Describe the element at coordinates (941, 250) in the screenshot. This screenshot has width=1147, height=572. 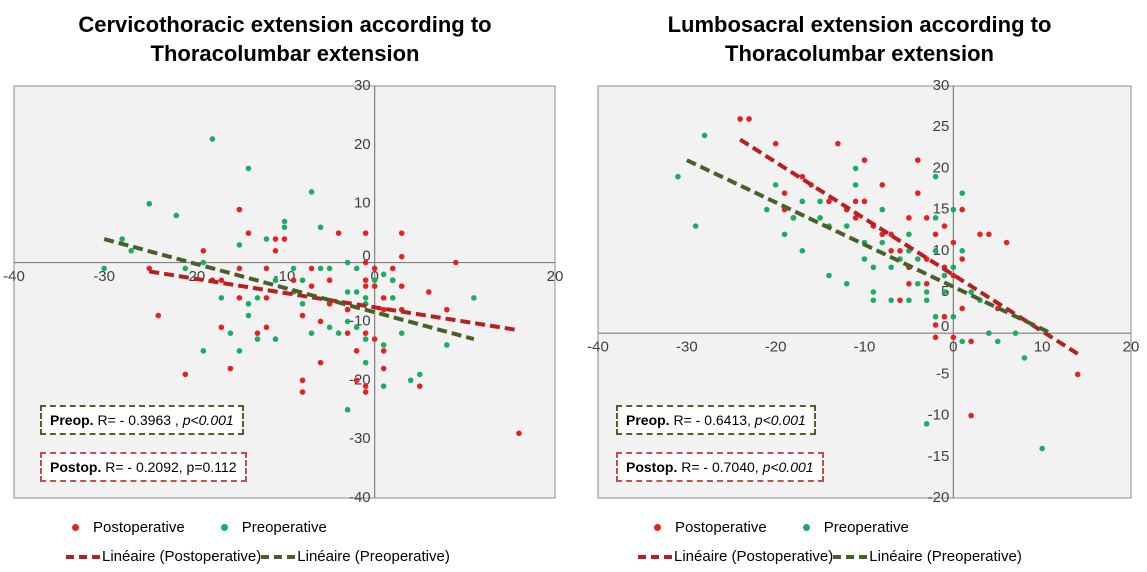
I see `y-tick-label: 10` at that location.